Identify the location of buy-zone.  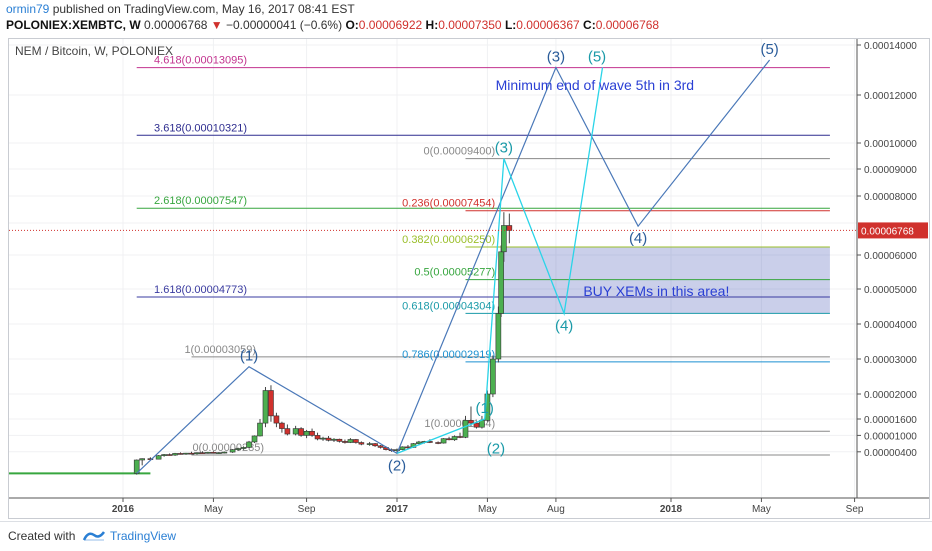
(665, 280).